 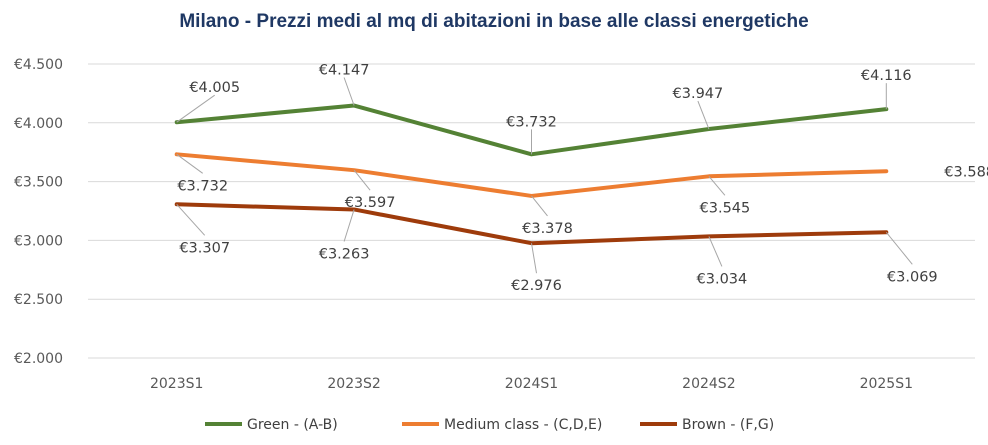 I want to click on data-label: €3.597, so click(x=370, y=203).